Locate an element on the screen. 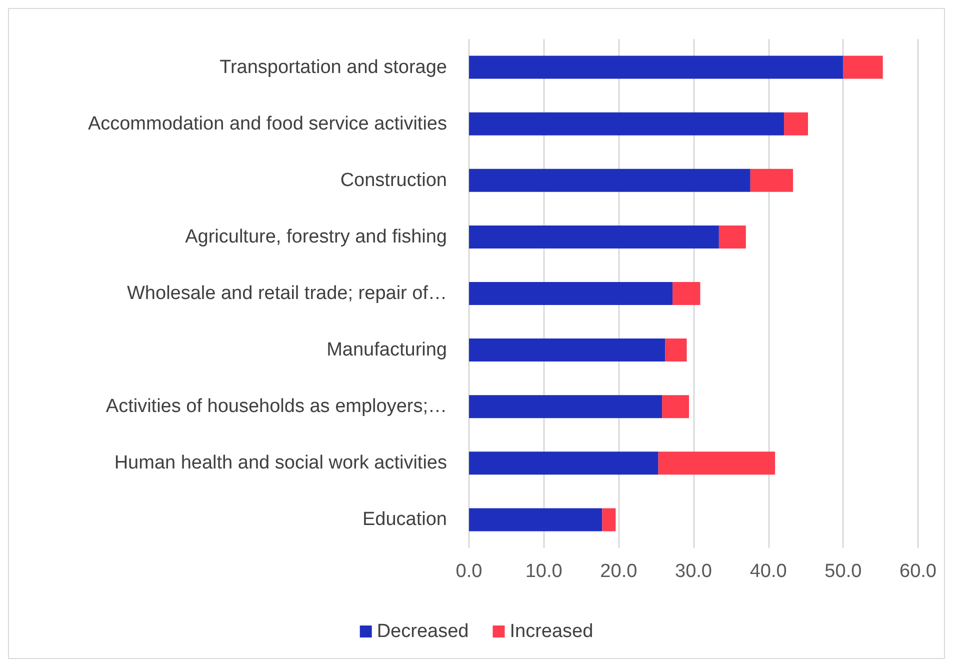 Image resolution: width=955 pixels, height=669 pixels. x-tick-label: 40.0 is located at coordinates (768, 571).